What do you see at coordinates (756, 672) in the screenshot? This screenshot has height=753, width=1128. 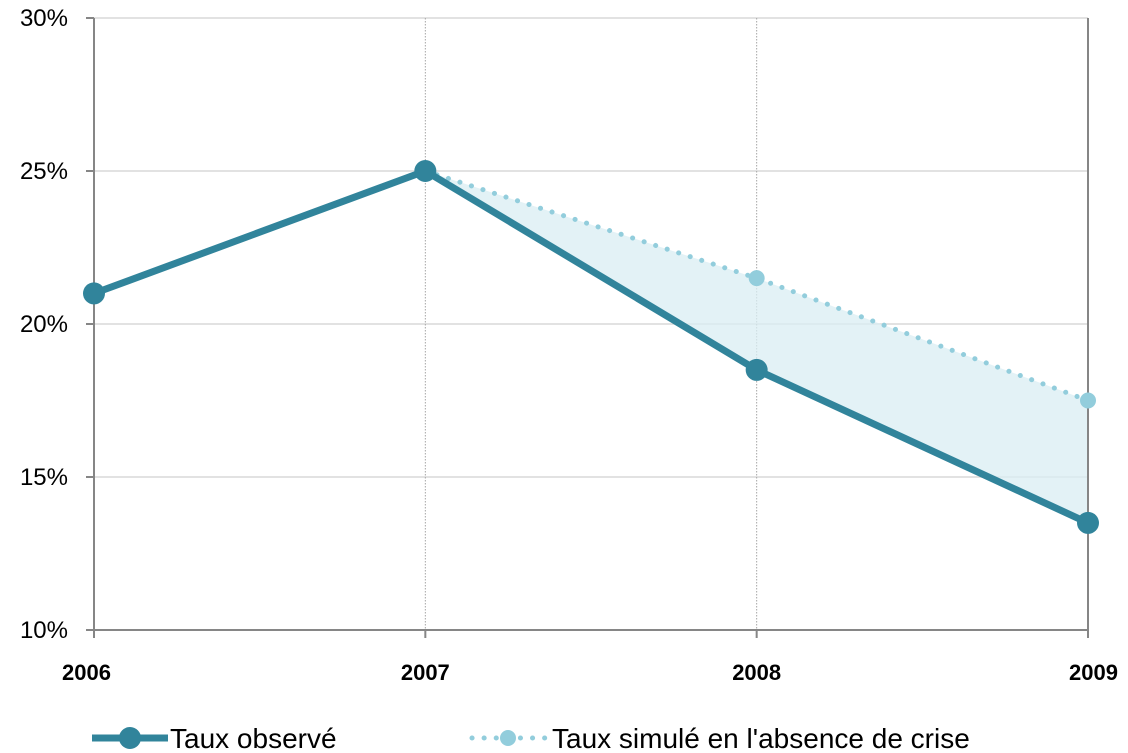 I see `x-tick-label: 2008` at bounding box center [756, 672].